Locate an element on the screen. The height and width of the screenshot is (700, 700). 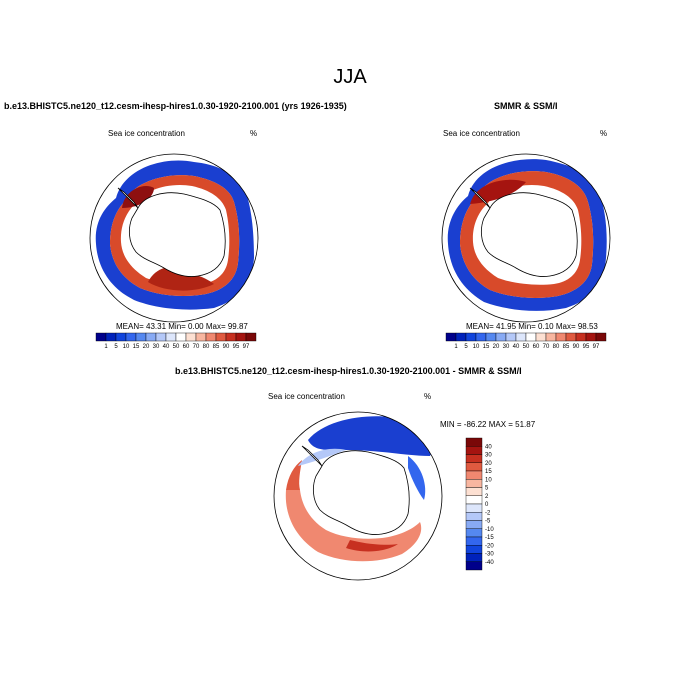
panel1-colorbar-tick-label: 5 is located at coordinates (116, 347).